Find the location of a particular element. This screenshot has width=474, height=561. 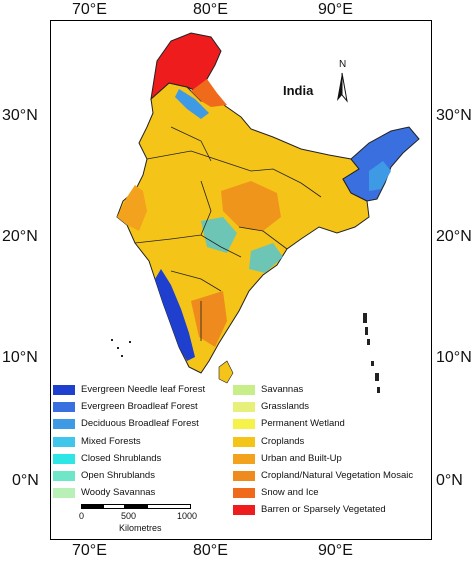

legend-label: Savannas is located at coordinates (282, 389).